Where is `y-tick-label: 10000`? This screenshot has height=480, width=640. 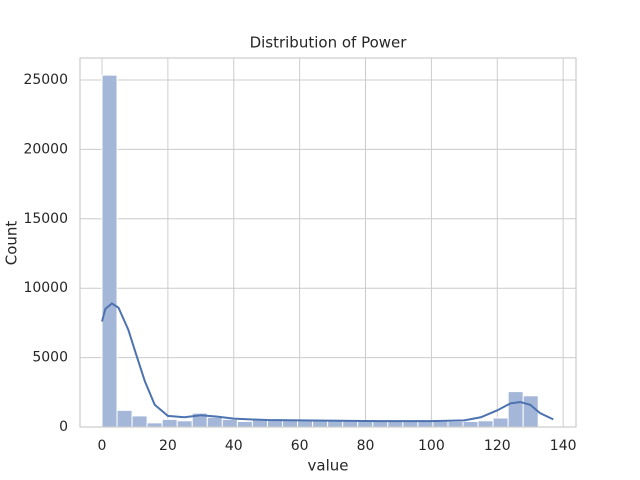
y-tick-label: 10000 is located at coordinates (45, 288).